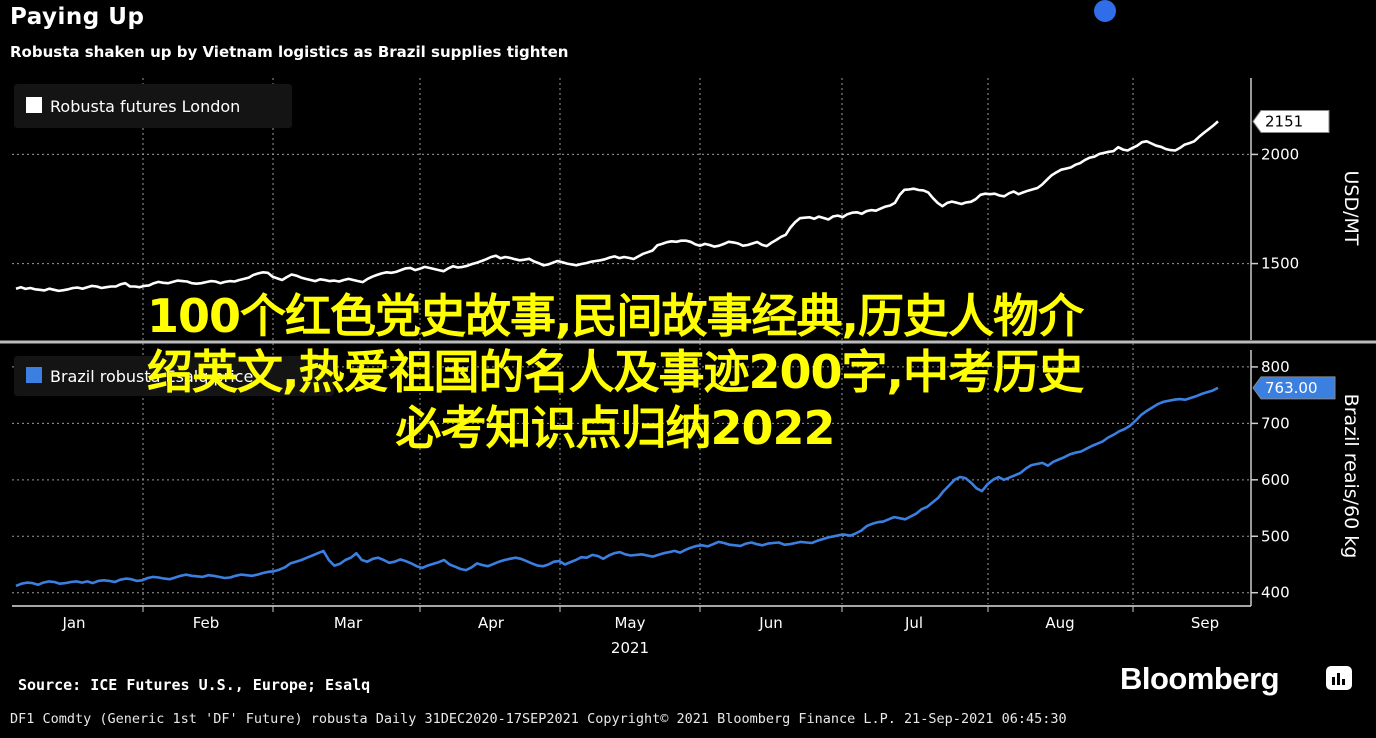  I want to click on upper-y-tick-label: 2000, so click(1280, 154).